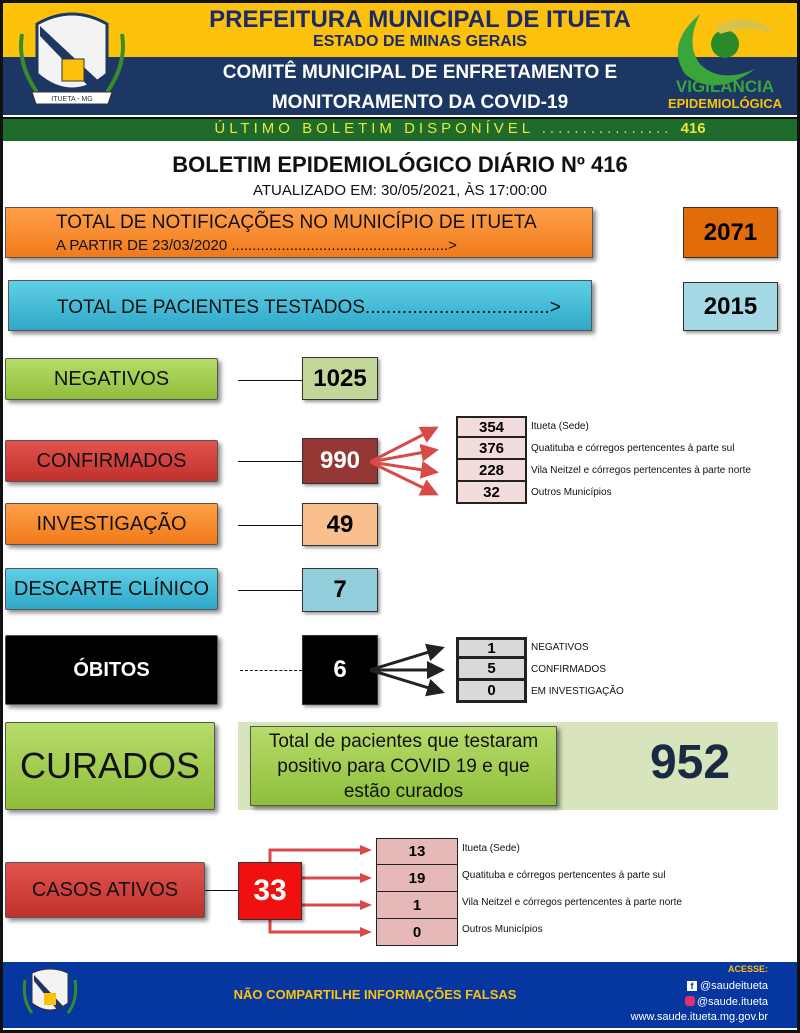 The width and height of the screenshot is (800, 1033). I want to click on committee-line1: COMITÊ MUNICIPAL DE ENFRETAMENTO E, so click(420, 72).